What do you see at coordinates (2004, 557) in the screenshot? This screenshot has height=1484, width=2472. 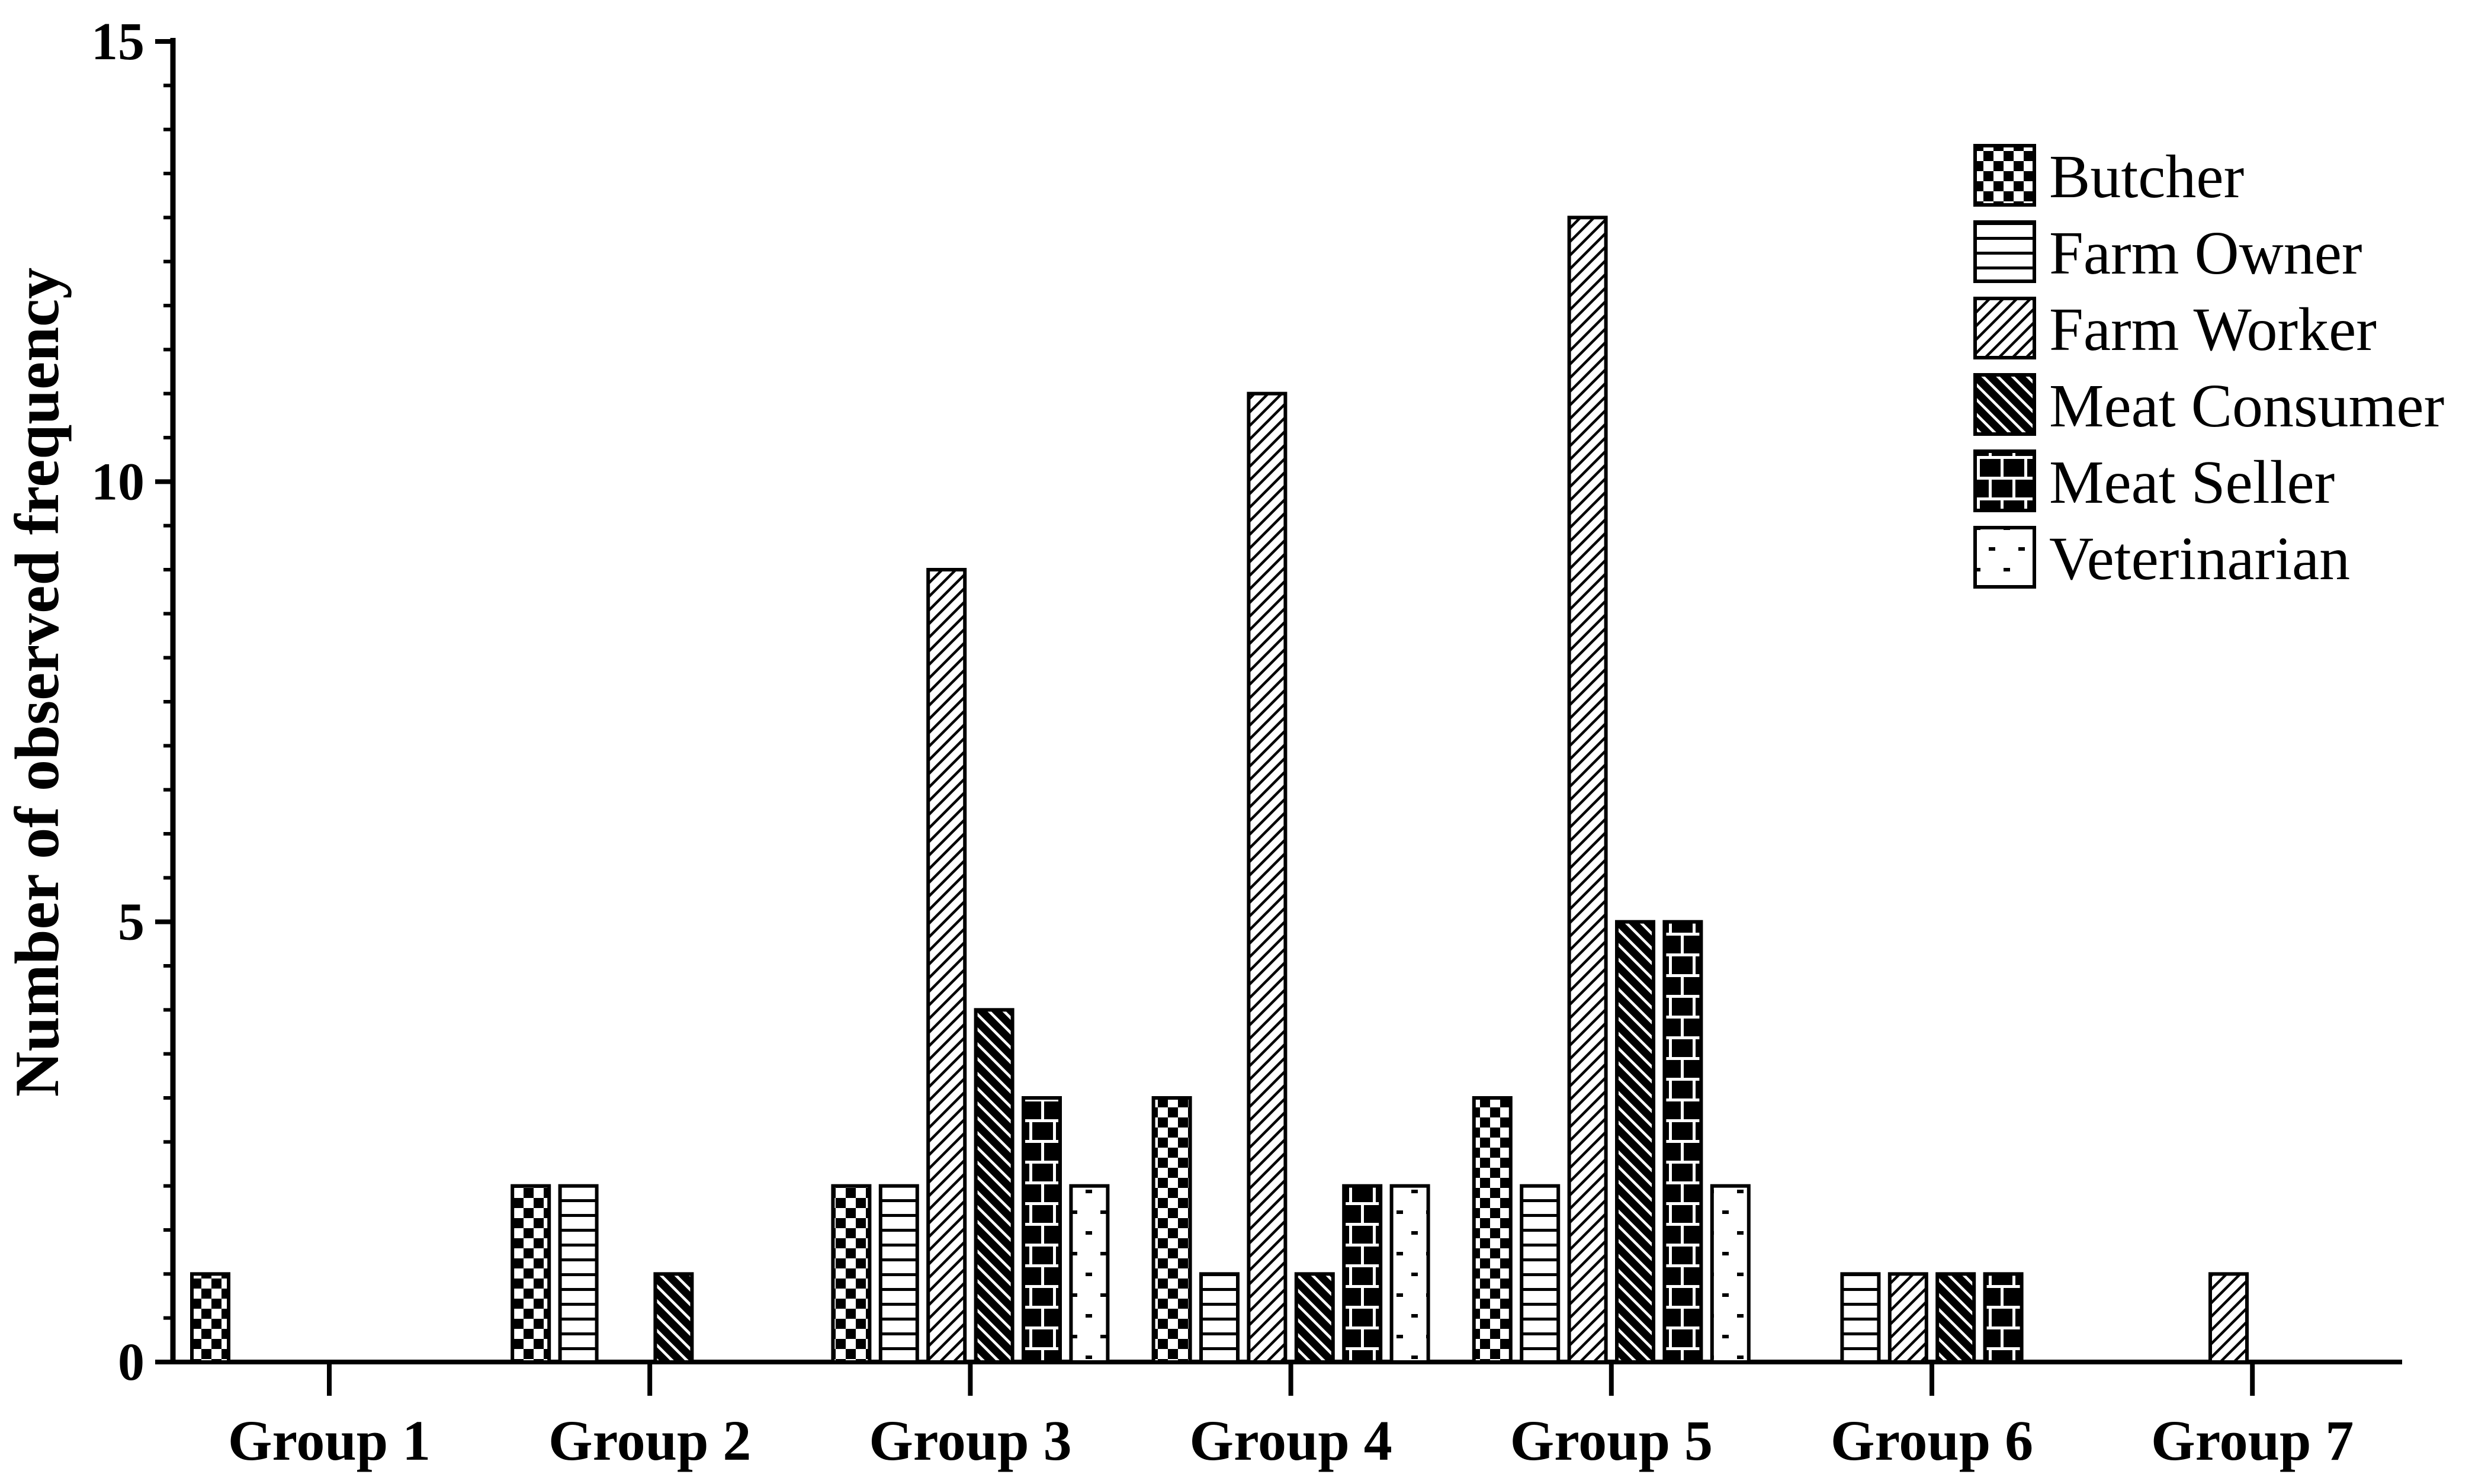 I see `legend-swatch-veterinarian` at bounding box center [2004, 557].